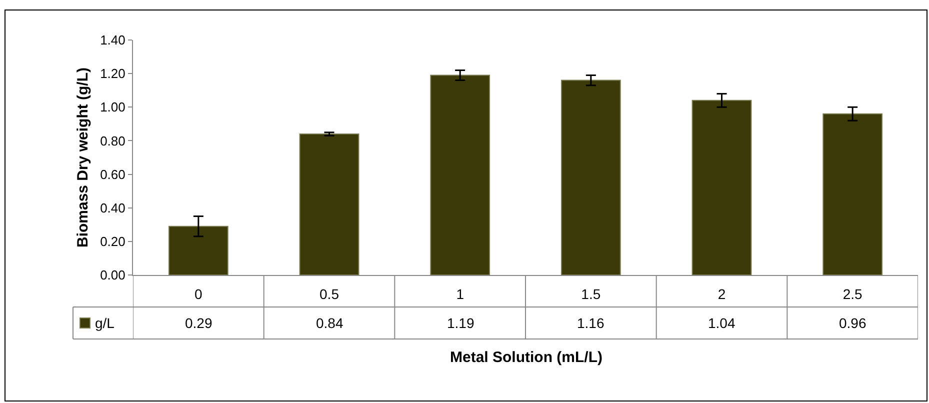  Describe the element at coordinates (852, 294) in the screenshot. I see `x-tick-label: 2.5` at that location.